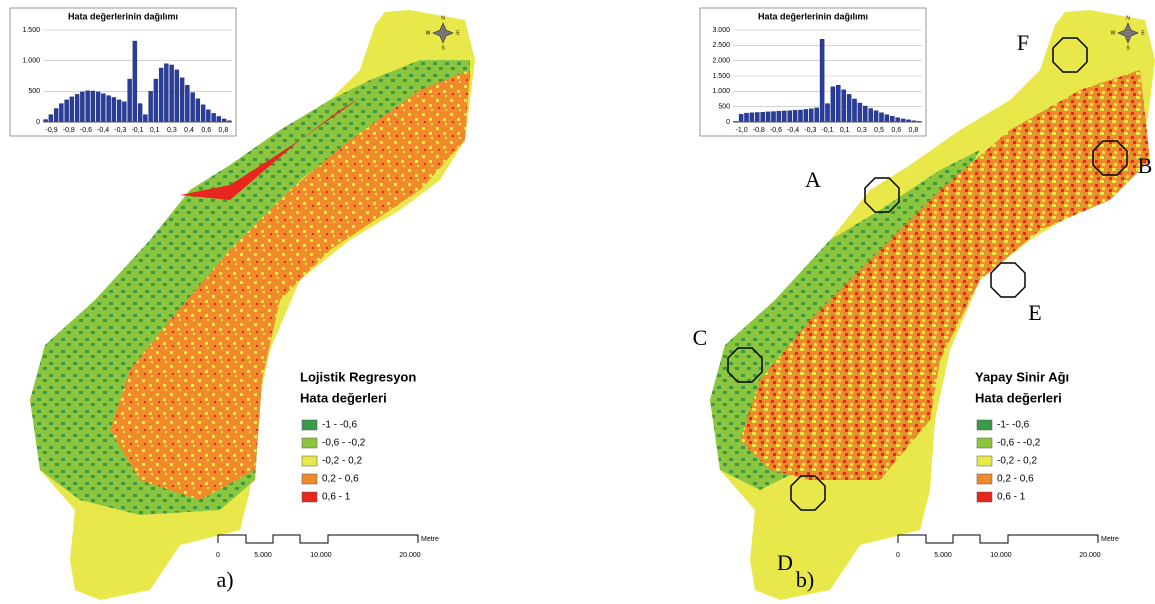  Describe the element at coordinates (914, 130) in the screenshot. I see `x-tick-label: 0,8` at that location.